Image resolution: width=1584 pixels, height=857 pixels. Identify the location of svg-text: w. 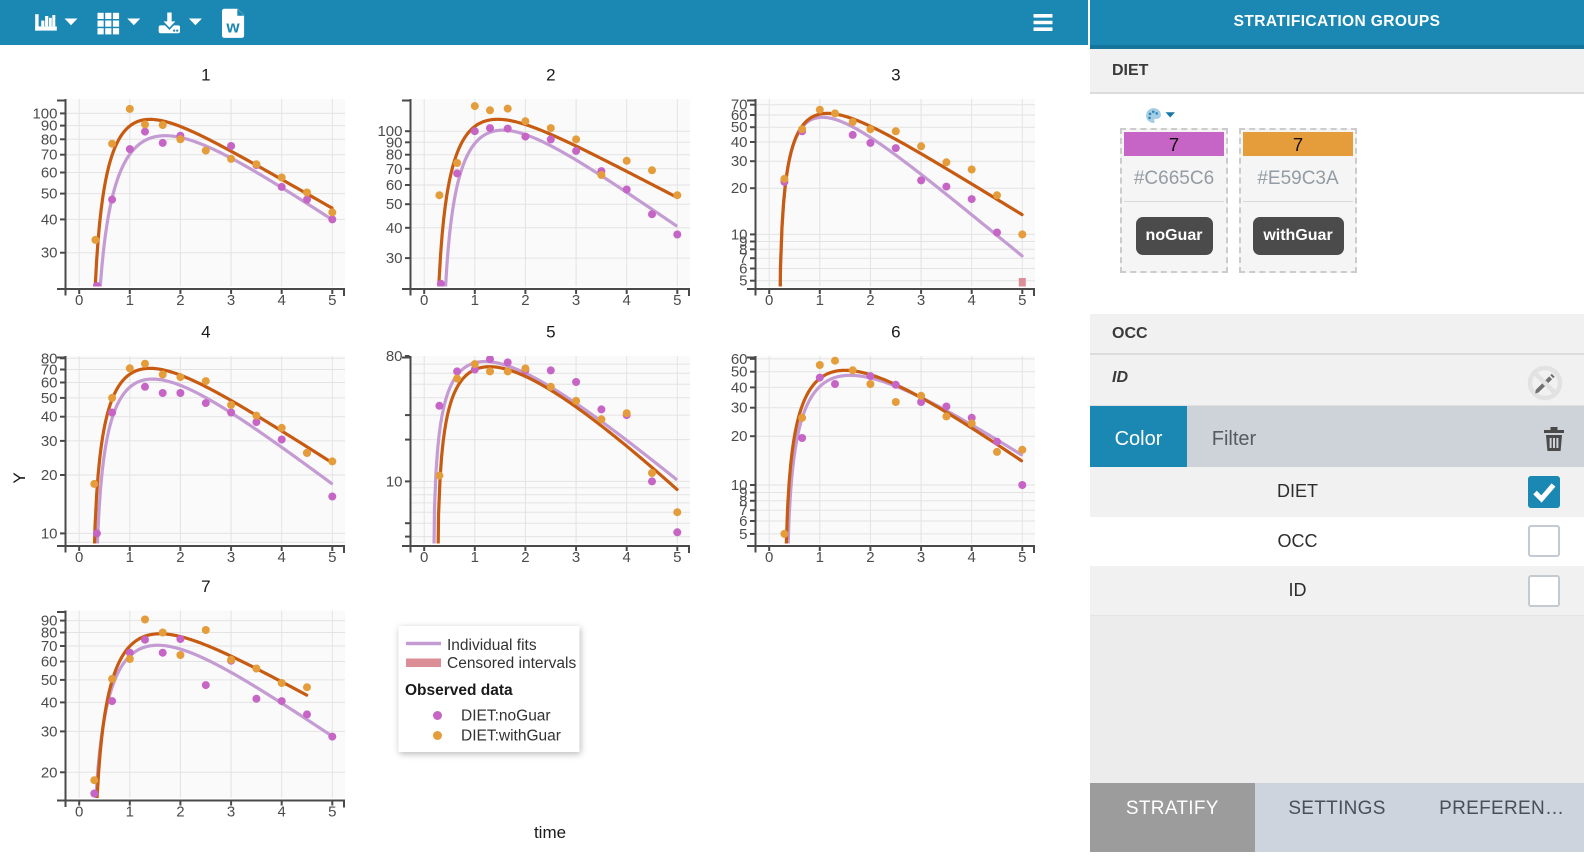
(232, 27).